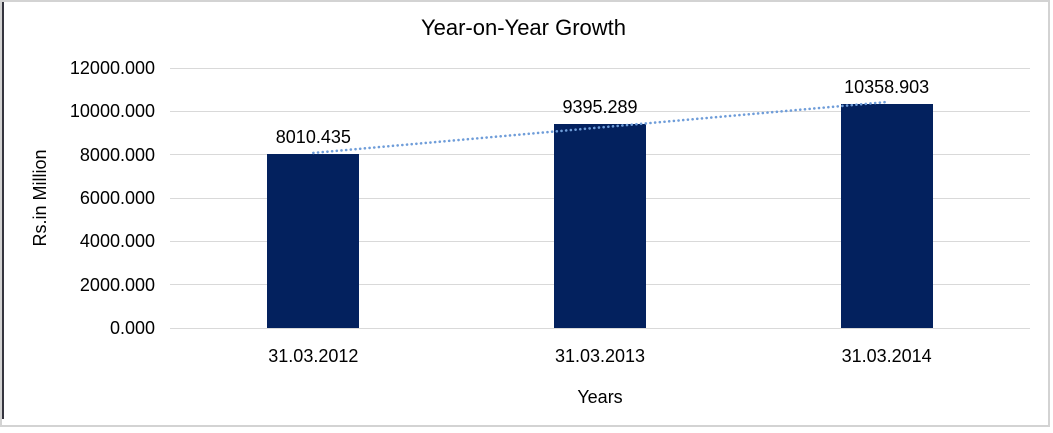  Describe the element at coordinates (600, 226) in the screenshot. I see `bar-31.03.2013` at that location.